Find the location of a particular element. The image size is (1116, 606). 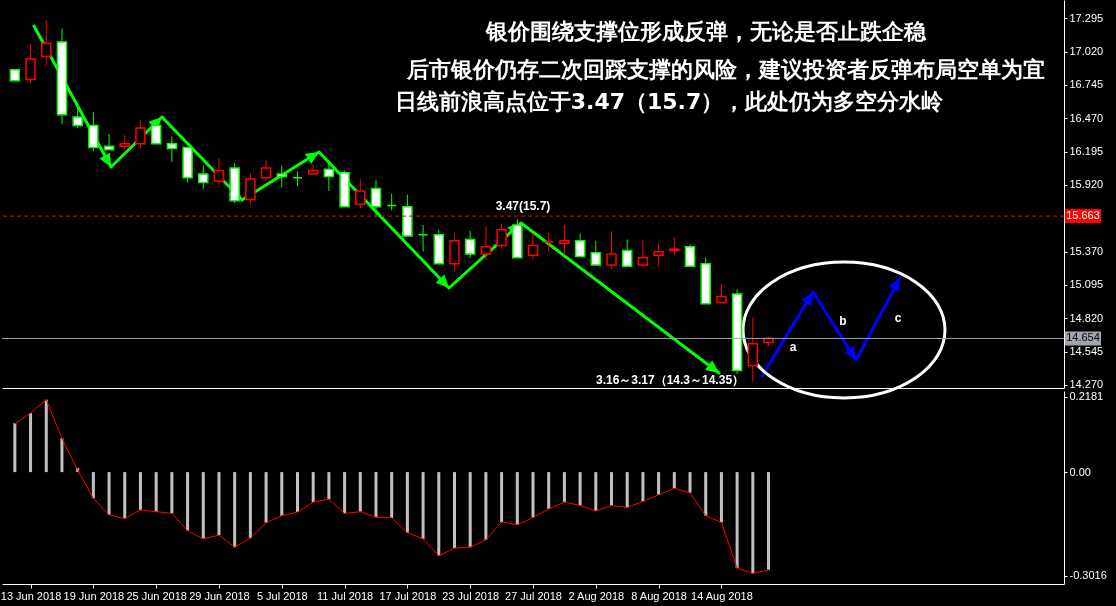

x-tick-label: 19 Jun 2018 is located at coordinates (94, 595).